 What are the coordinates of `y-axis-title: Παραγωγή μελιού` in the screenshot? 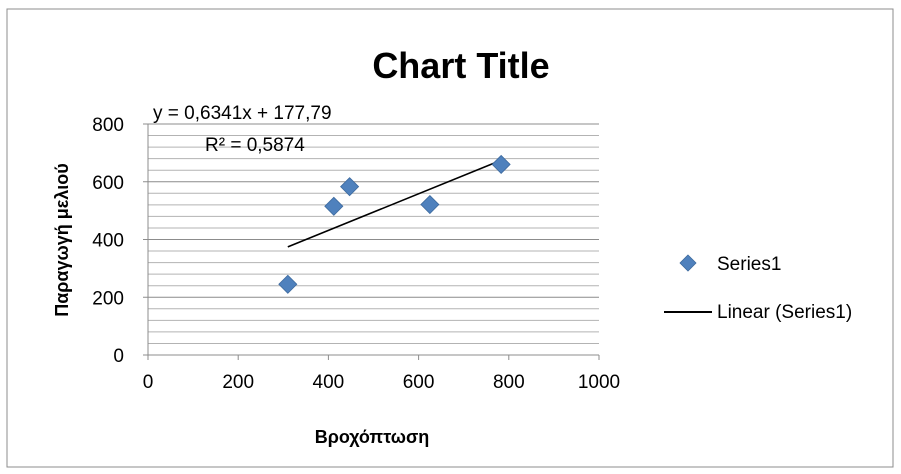 It's located at (62, 240).